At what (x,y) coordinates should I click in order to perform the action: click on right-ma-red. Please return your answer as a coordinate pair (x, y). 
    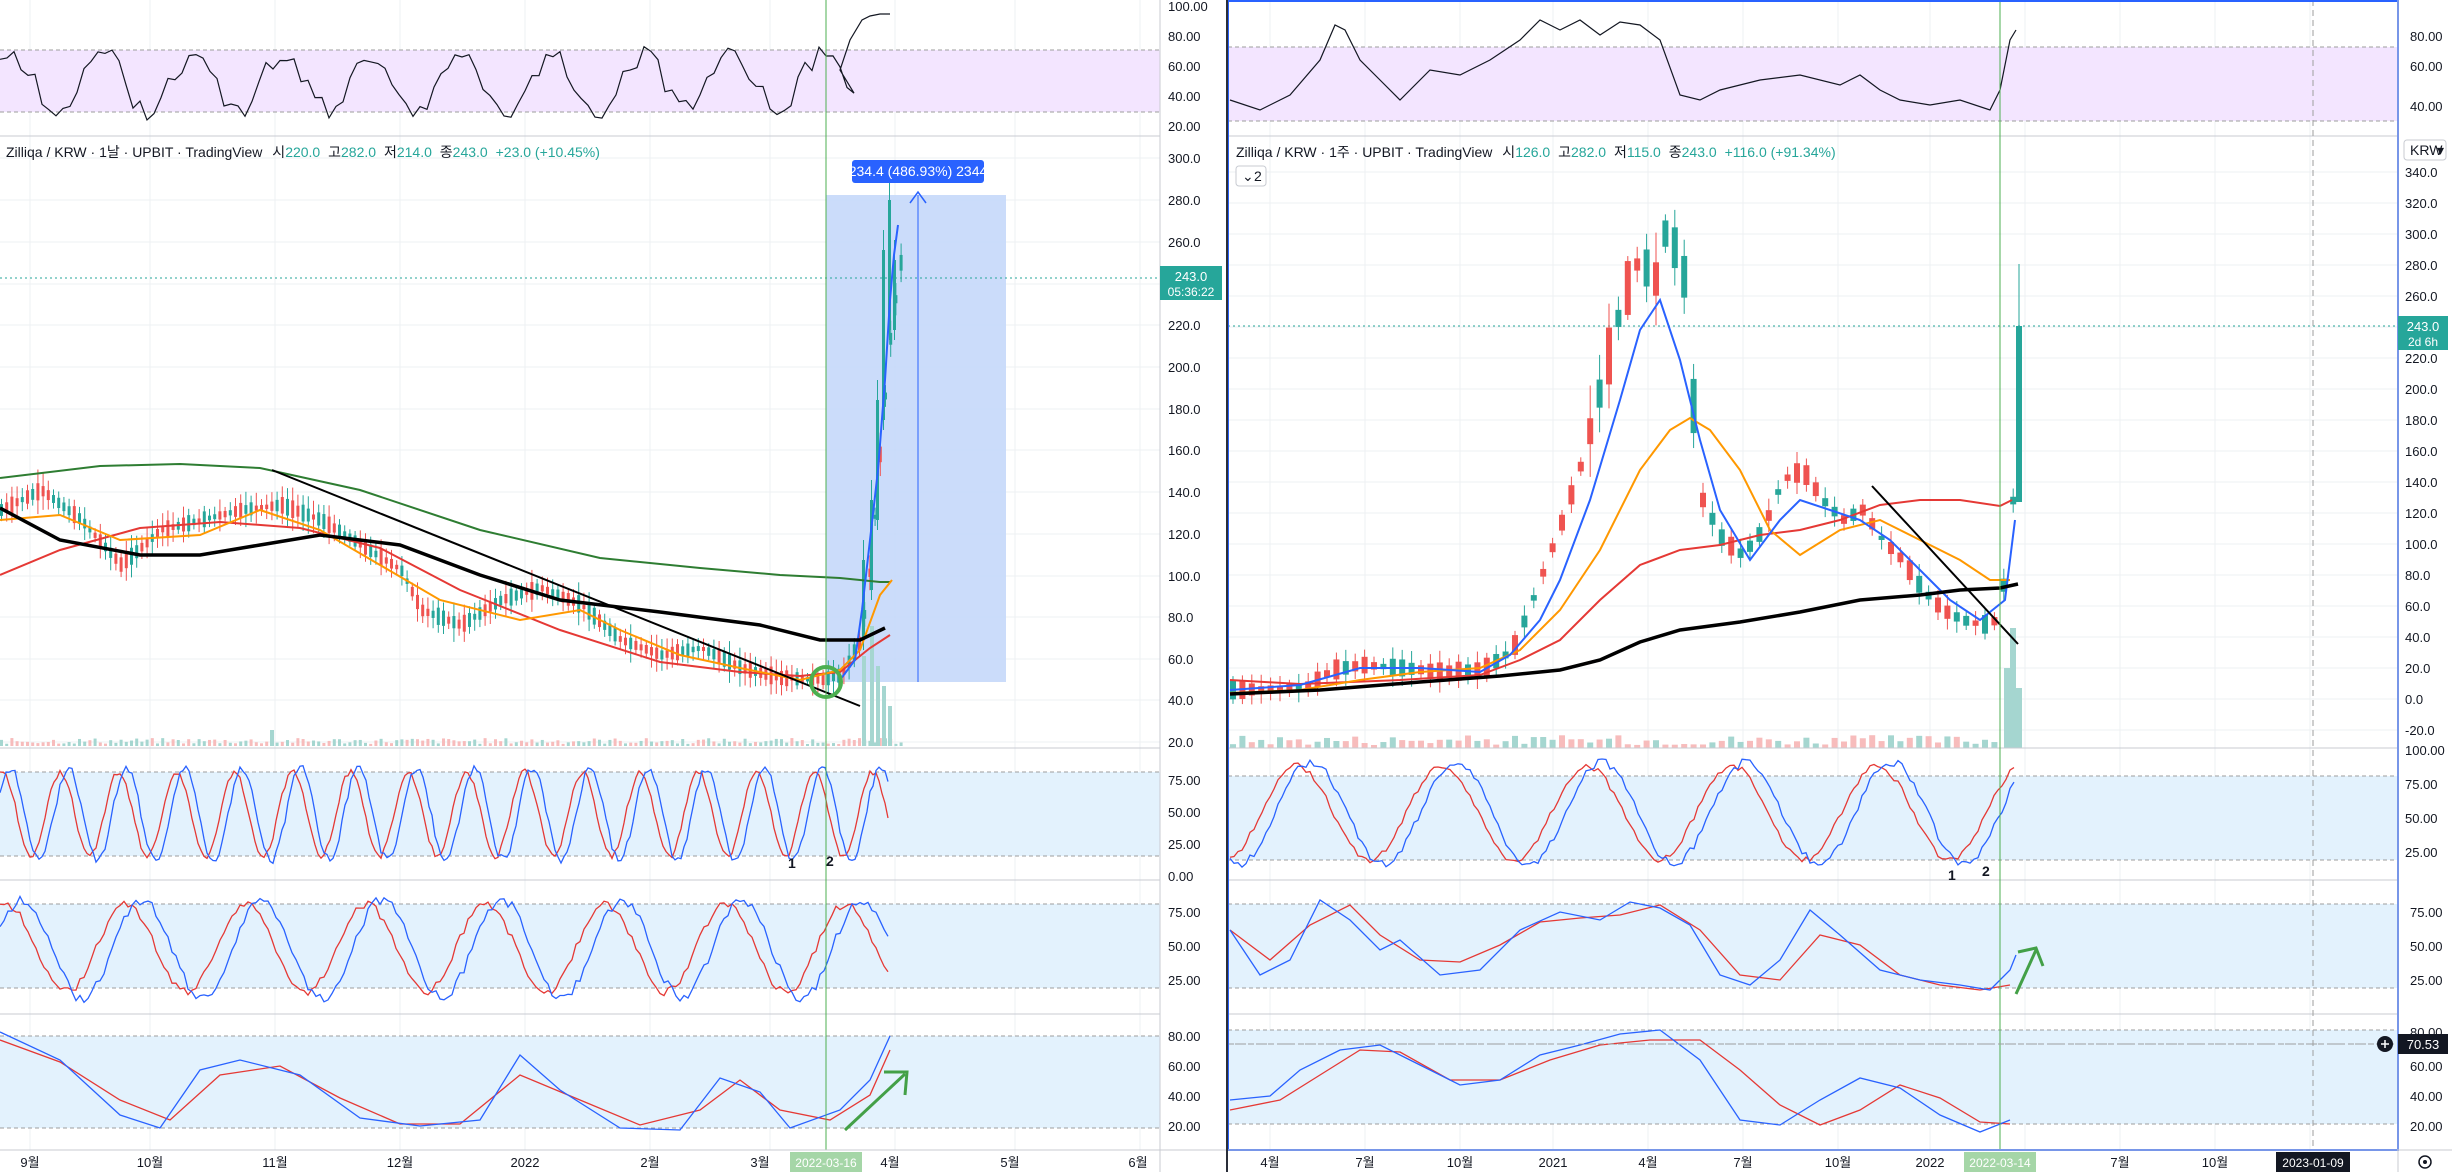
    Looking at the image, I should click on (1621, 592).